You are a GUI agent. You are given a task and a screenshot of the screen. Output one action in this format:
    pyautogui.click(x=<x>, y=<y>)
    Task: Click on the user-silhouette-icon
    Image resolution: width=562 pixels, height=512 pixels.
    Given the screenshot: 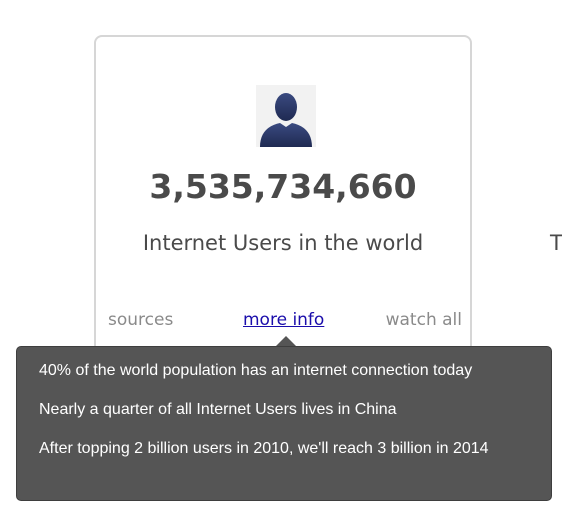 What is the action you would take?
    pyautogui.click(x=286, y=116)
    